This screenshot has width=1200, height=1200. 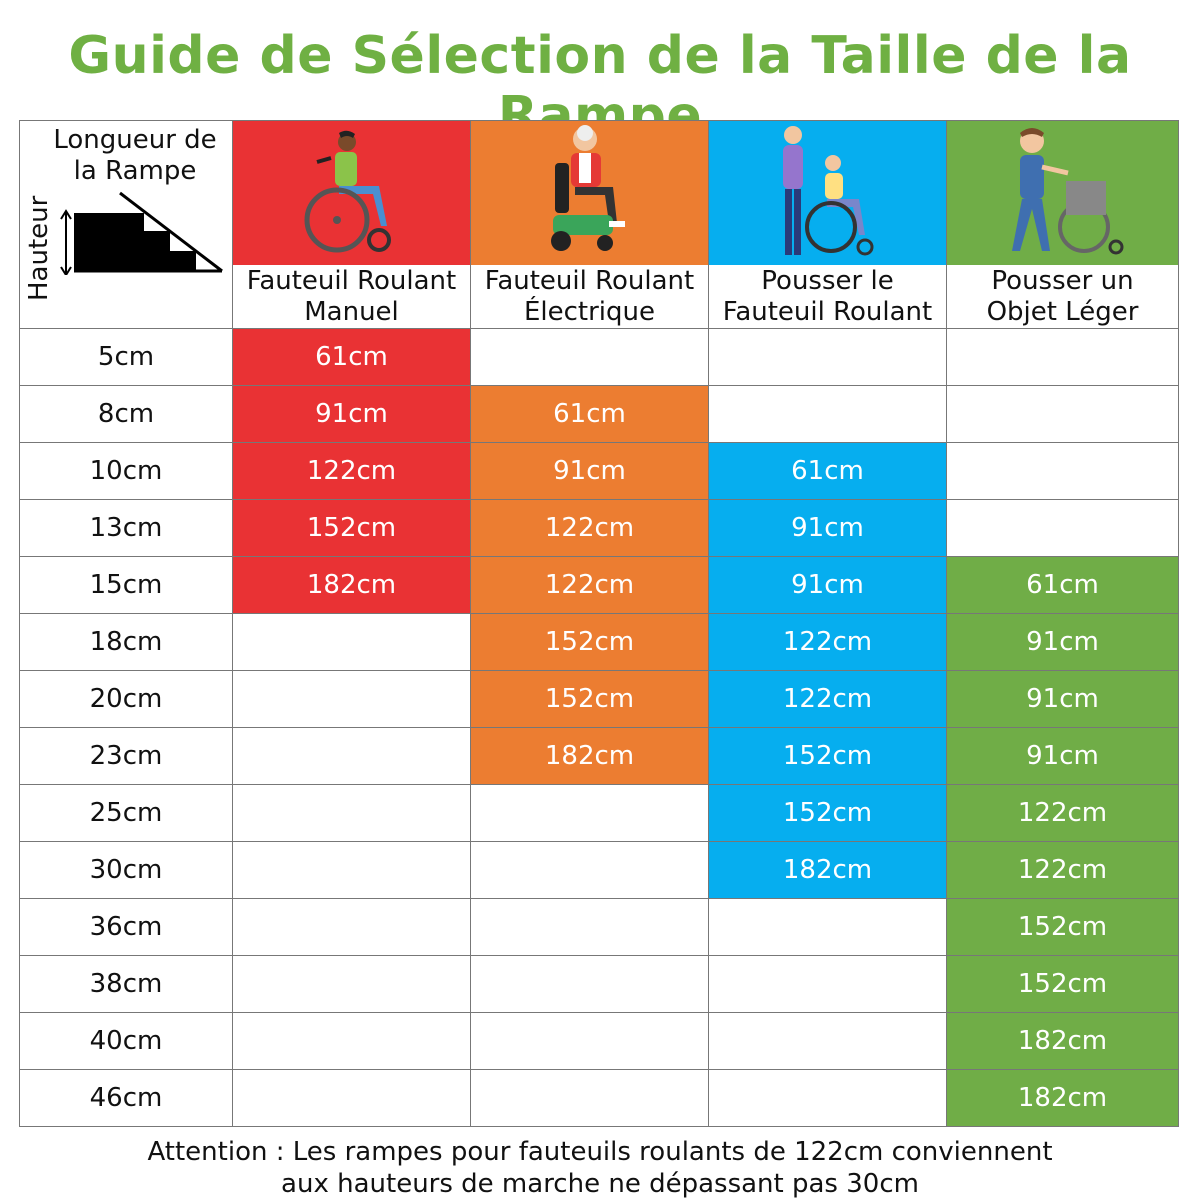 What do you see at coordinates (1062, 193) in the screenshot?
I see `pushing-light-object-icon` at bounding box center [1062, 193].